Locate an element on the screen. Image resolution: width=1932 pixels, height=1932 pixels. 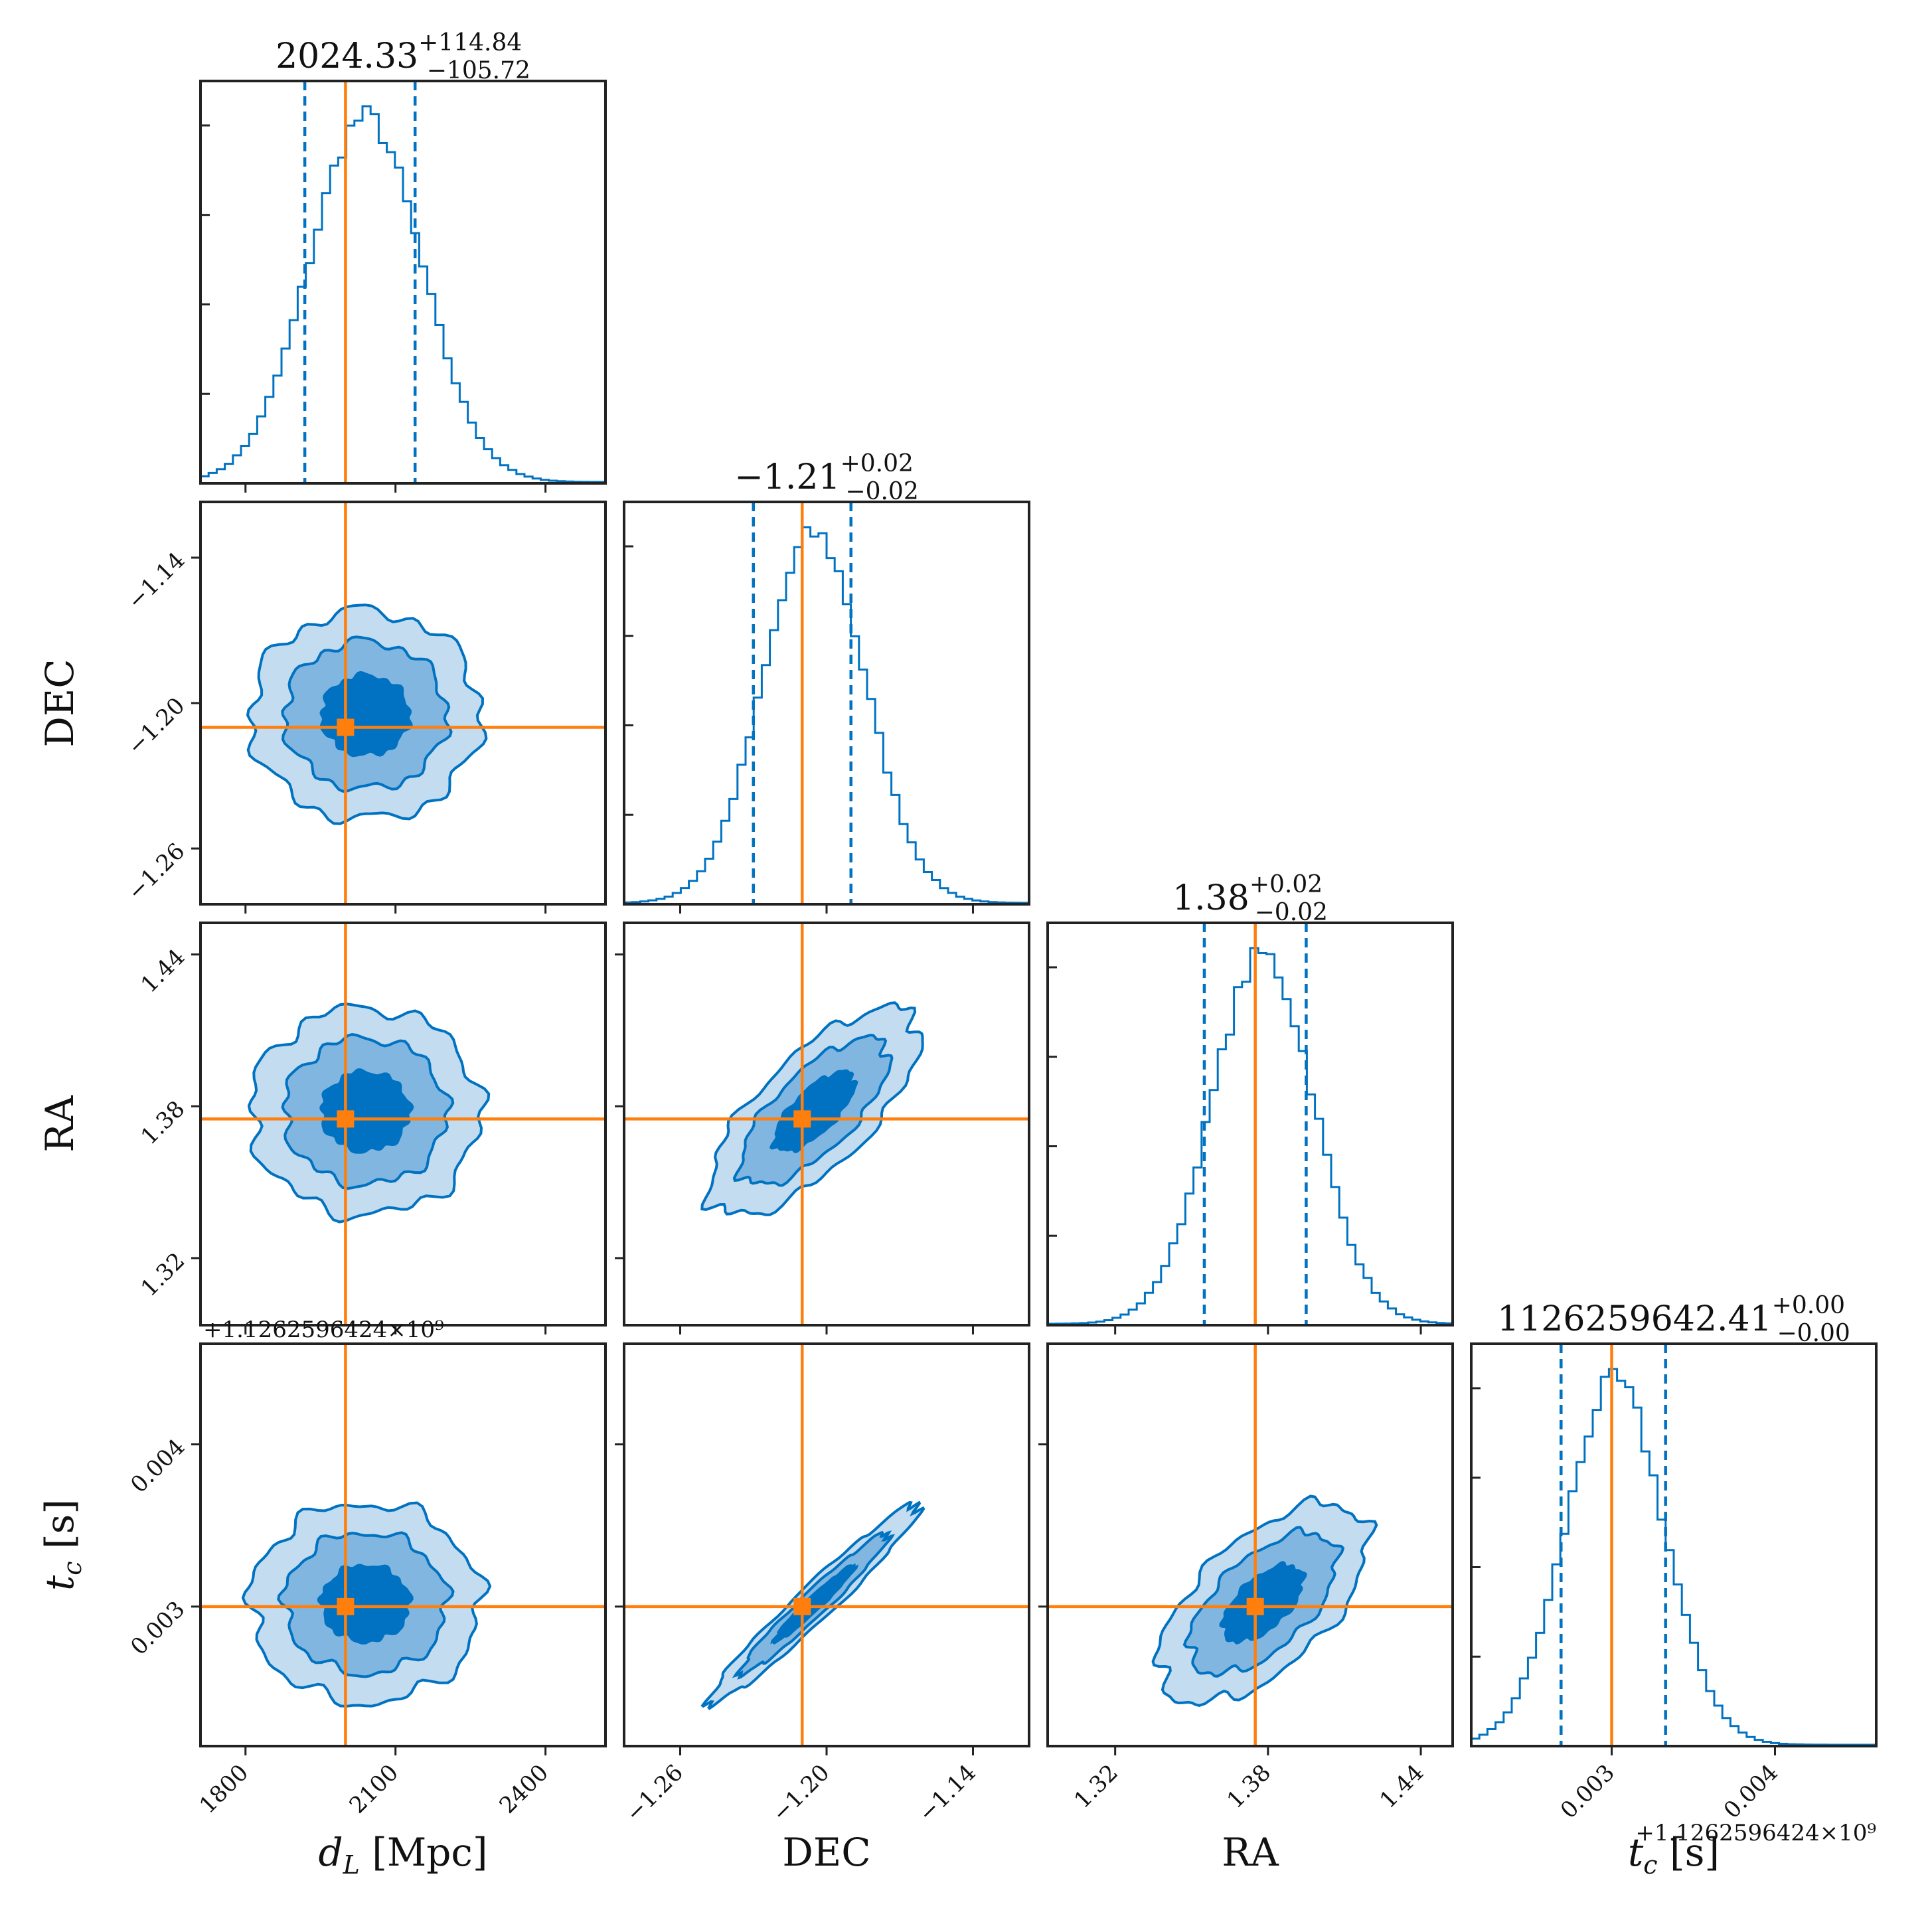
histogram-tc is located at coordinates (1673, 1557).